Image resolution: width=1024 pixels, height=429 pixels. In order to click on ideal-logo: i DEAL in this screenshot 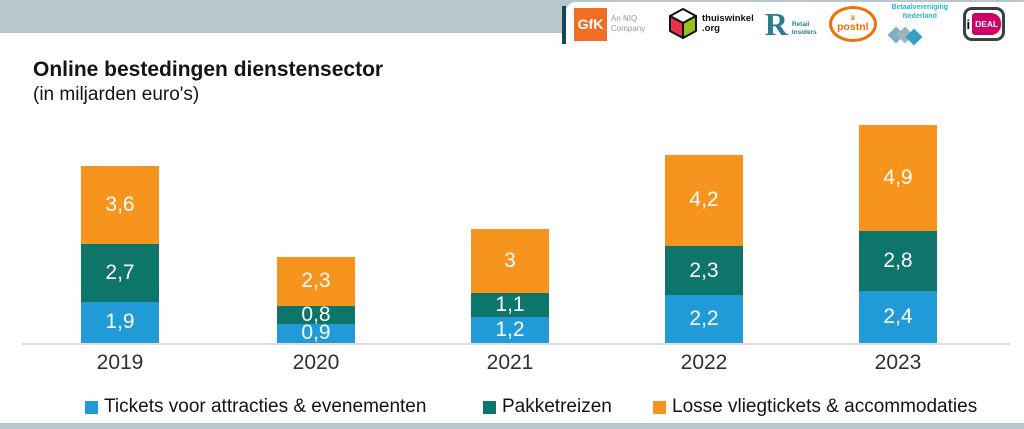, I will do `click(983, 24)`.